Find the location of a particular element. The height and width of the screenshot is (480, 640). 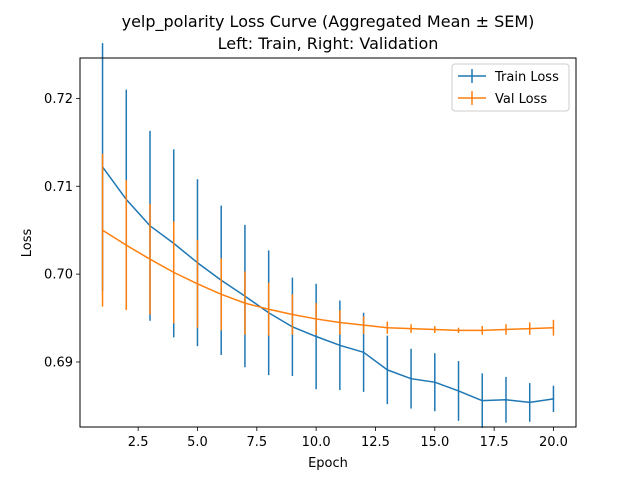

x-tick-label: 7.5 is located at coordinates (256, 442).